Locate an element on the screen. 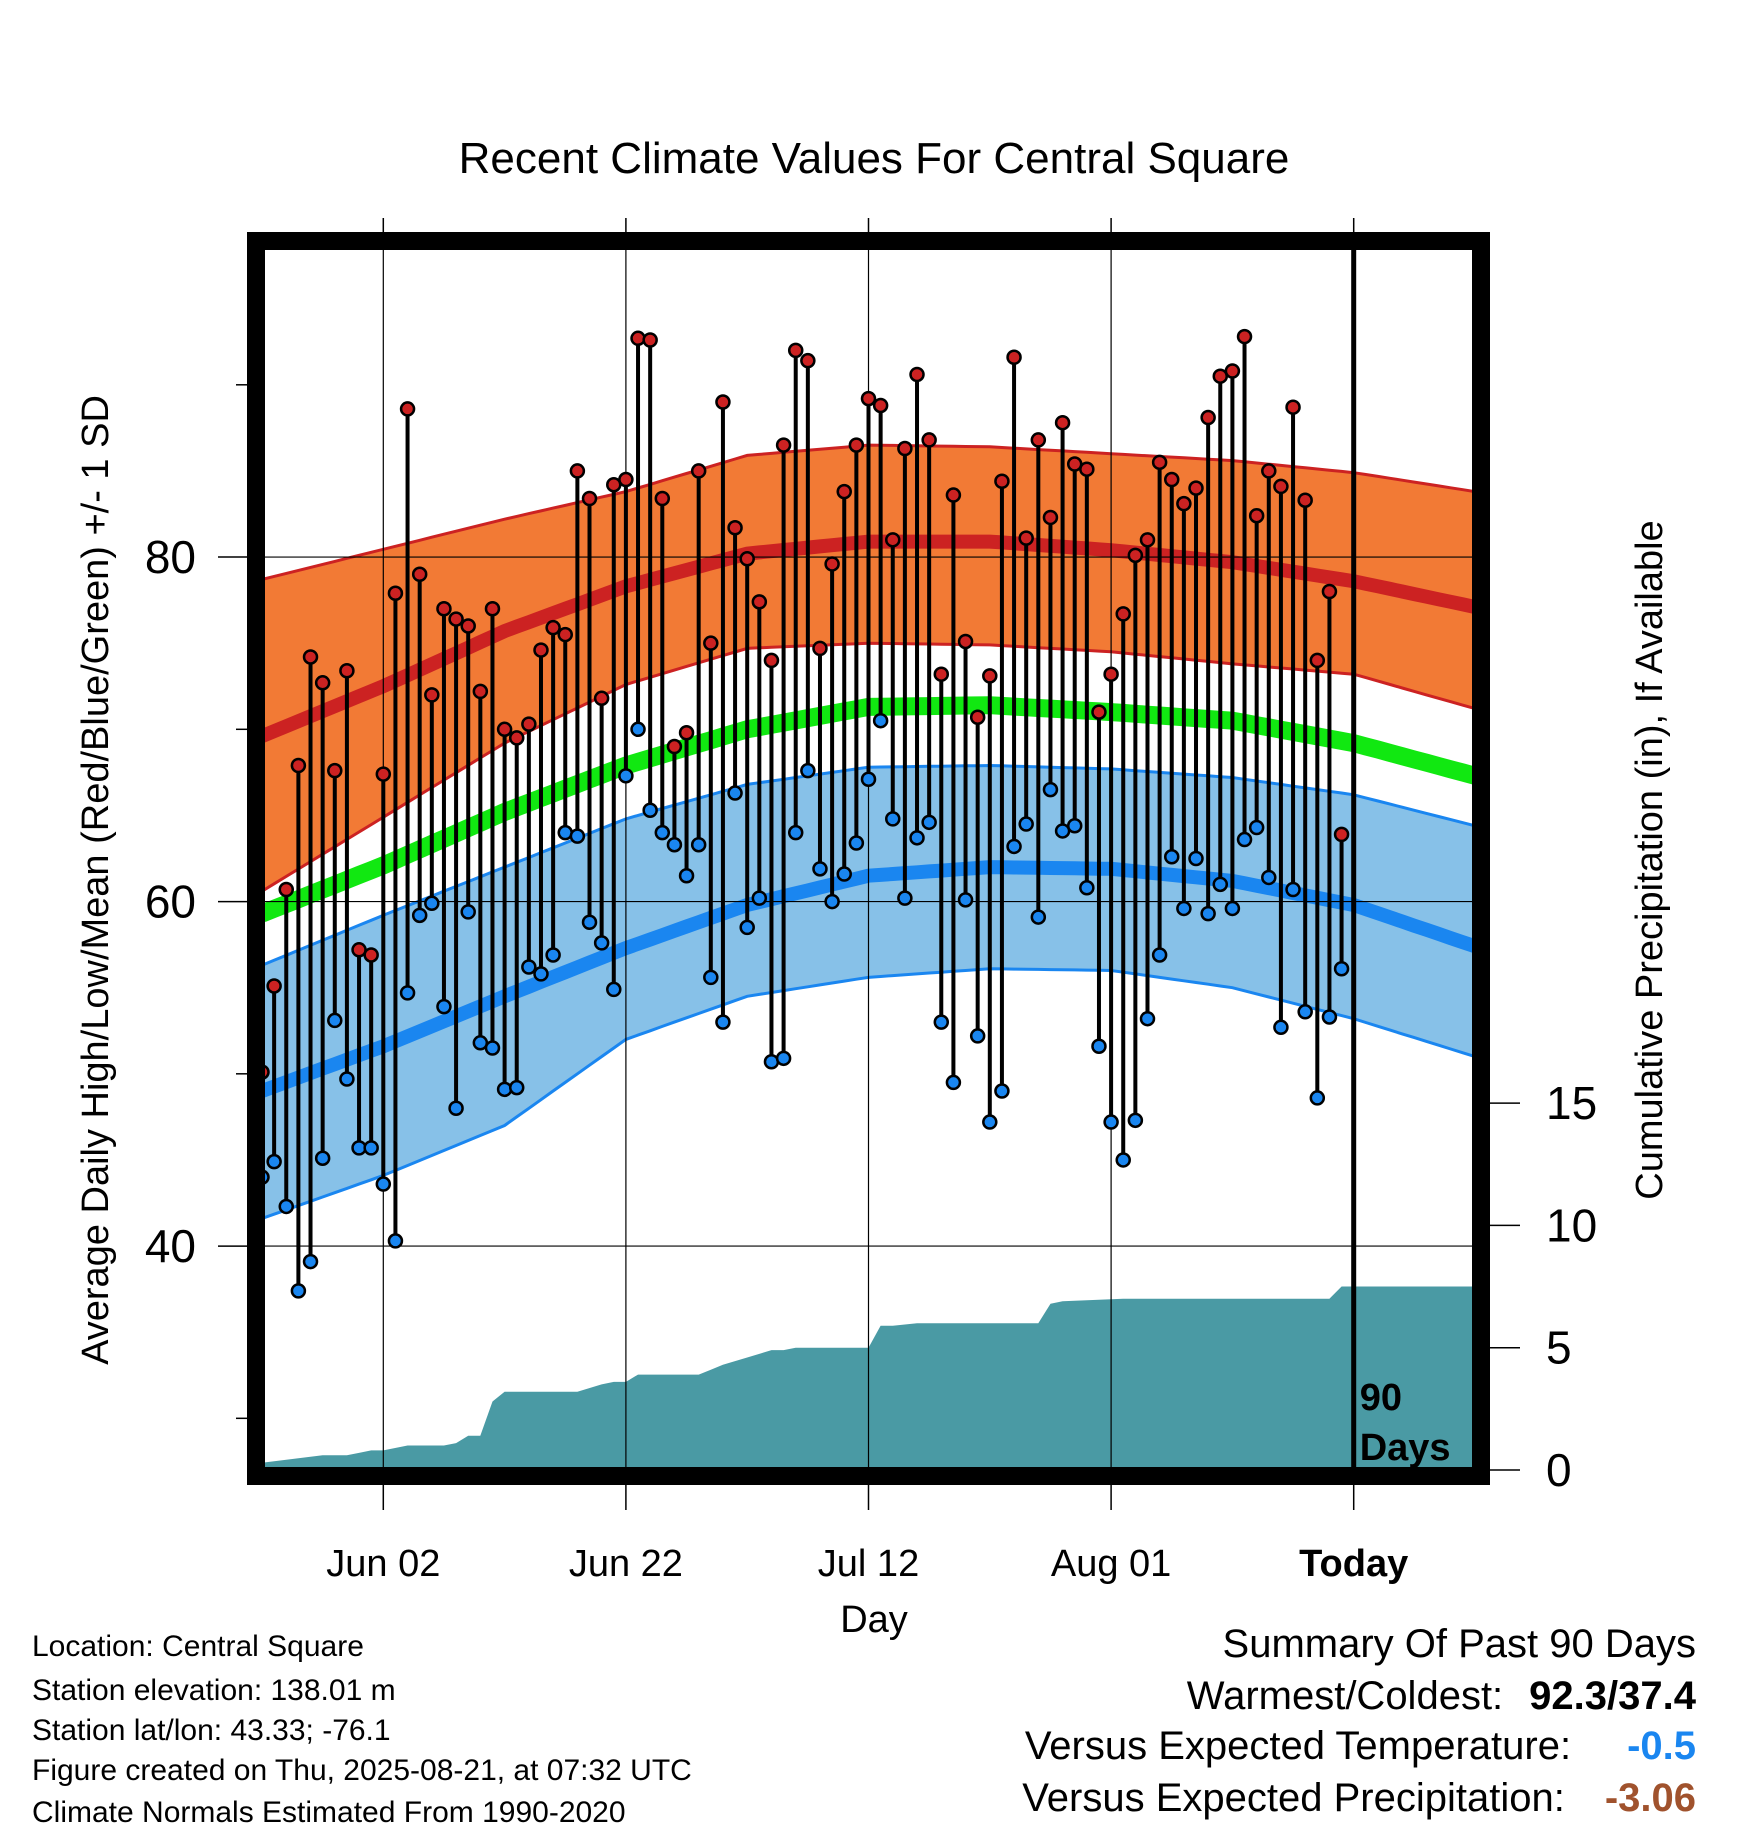  x-tick-label: Aug 01 is located at coordinates (1111, 1564).